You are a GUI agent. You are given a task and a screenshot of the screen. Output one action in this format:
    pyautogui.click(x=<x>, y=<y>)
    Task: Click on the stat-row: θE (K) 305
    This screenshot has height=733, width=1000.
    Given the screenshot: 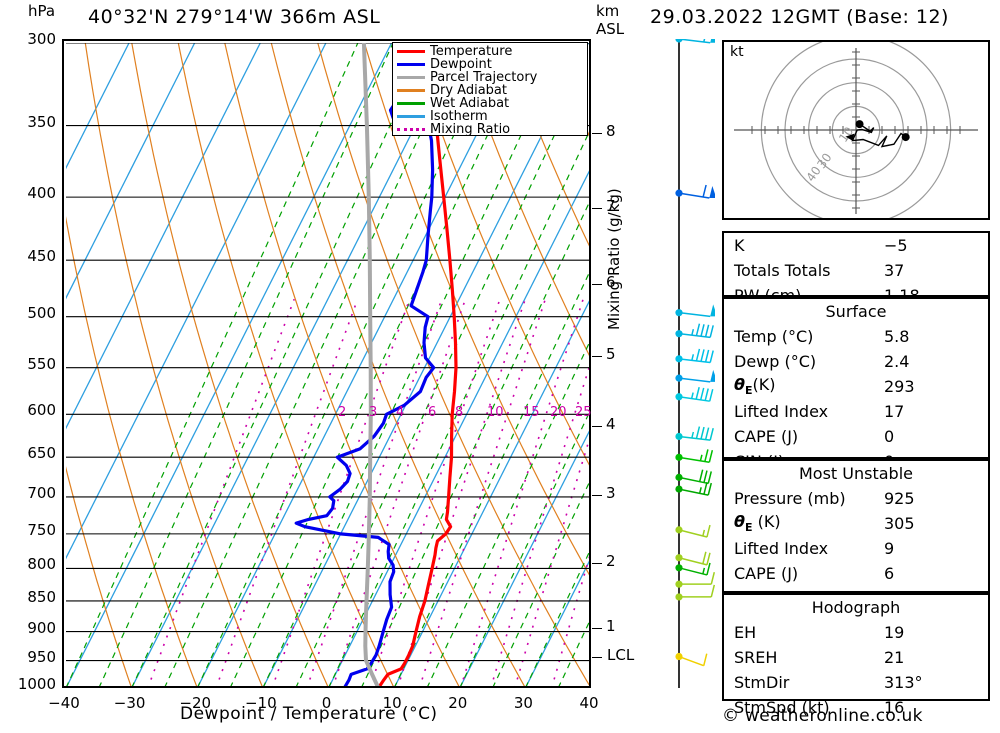 What is the action you would take?
    pyautogui.click(x=856, y=523)
    